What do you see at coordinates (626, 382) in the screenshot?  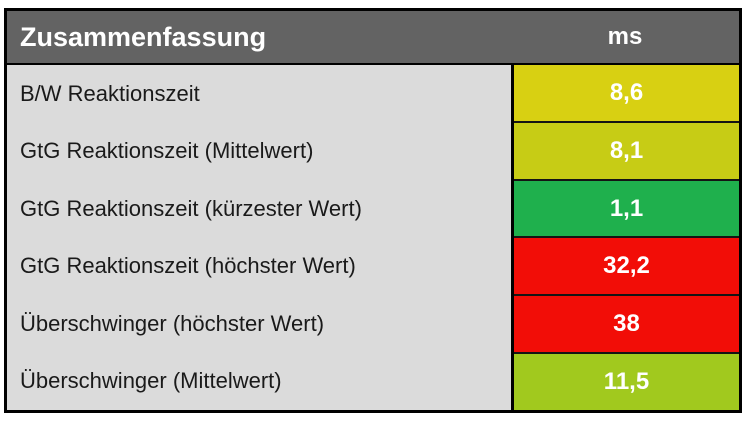 I see `value-cell-ueberschwinger-mittelwert: 11,5` at bounding box center [626, 382].